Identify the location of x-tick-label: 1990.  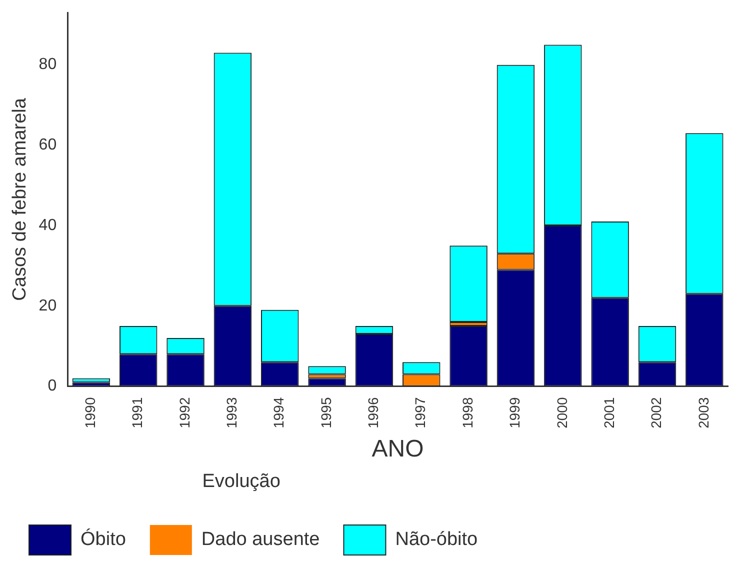
(90, 412).